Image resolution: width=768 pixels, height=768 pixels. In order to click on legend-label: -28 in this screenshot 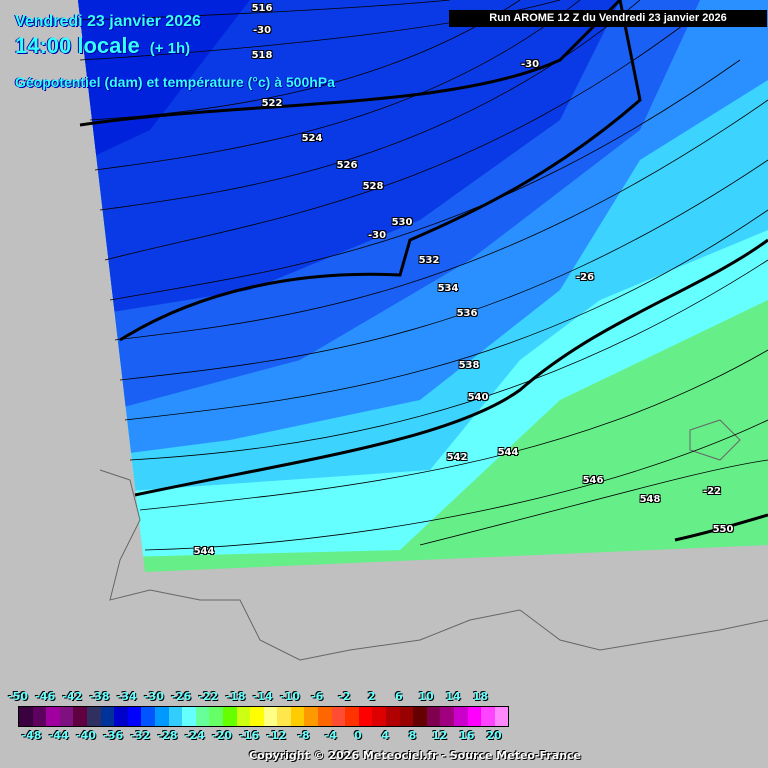, I will do `click(167, 735)`.